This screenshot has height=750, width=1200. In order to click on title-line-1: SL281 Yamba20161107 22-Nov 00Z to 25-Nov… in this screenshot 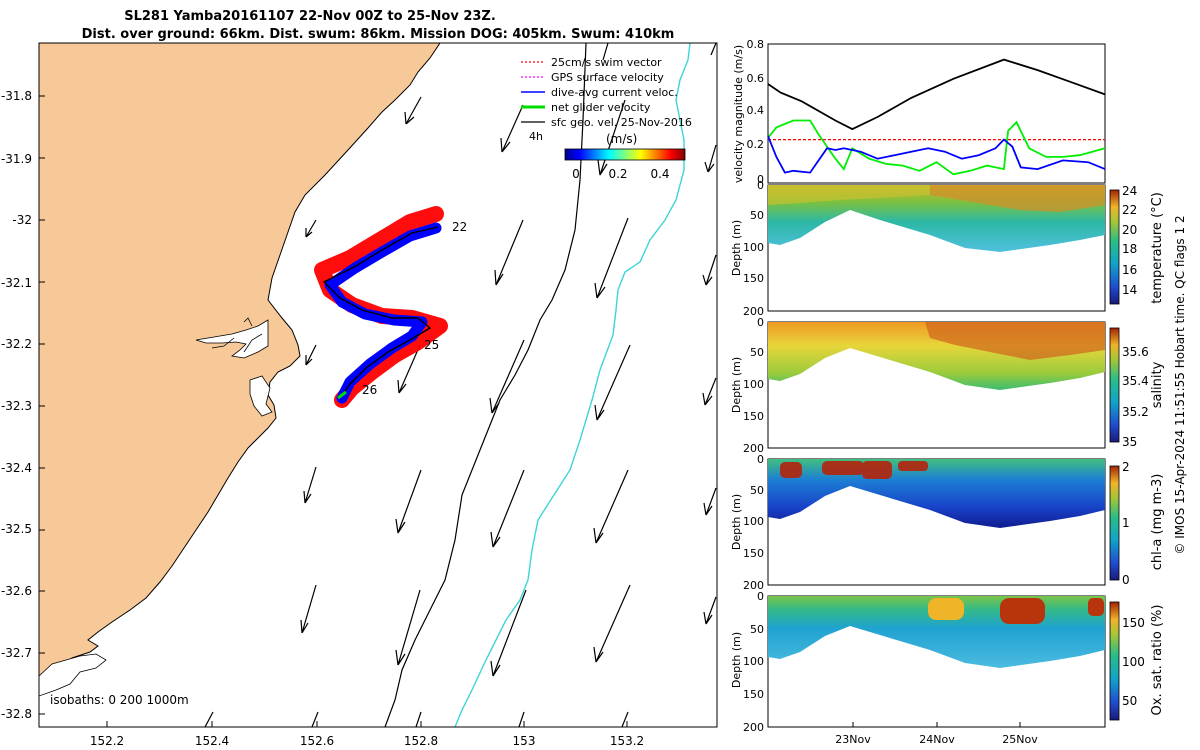, I will do `click(310, 16)`.